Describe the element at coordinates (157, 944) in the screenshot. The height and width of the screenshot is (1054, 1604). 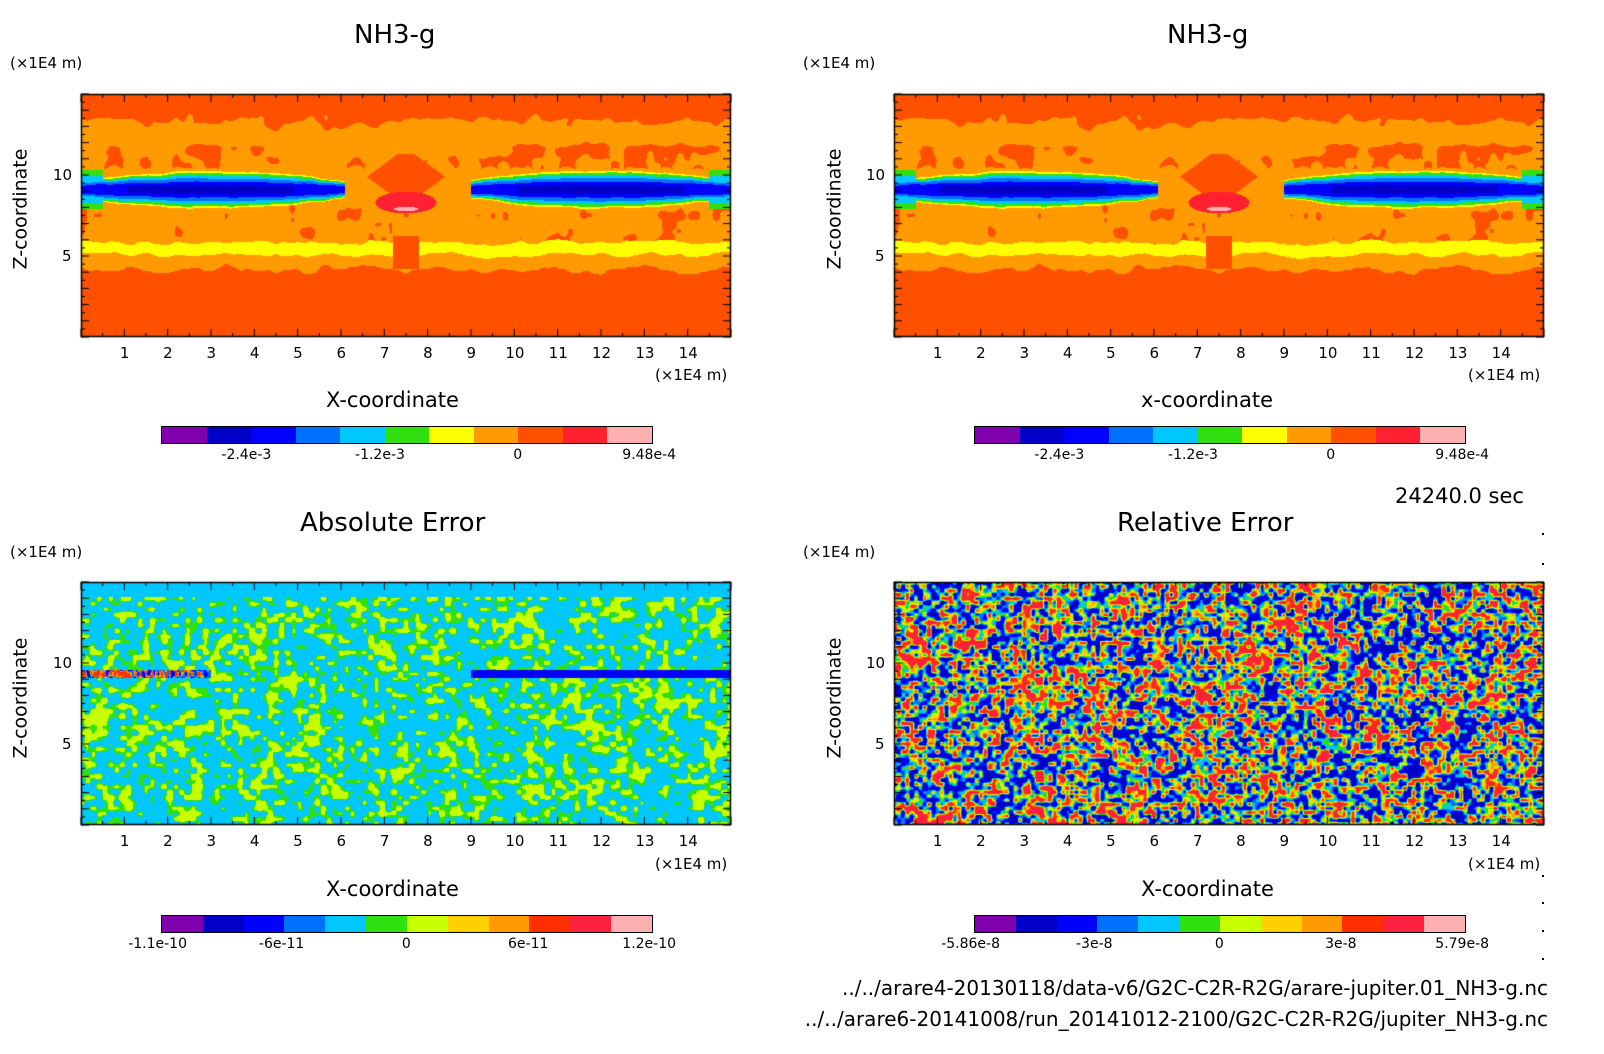
I see `colorbar-label: -1.1e-10` at that location.